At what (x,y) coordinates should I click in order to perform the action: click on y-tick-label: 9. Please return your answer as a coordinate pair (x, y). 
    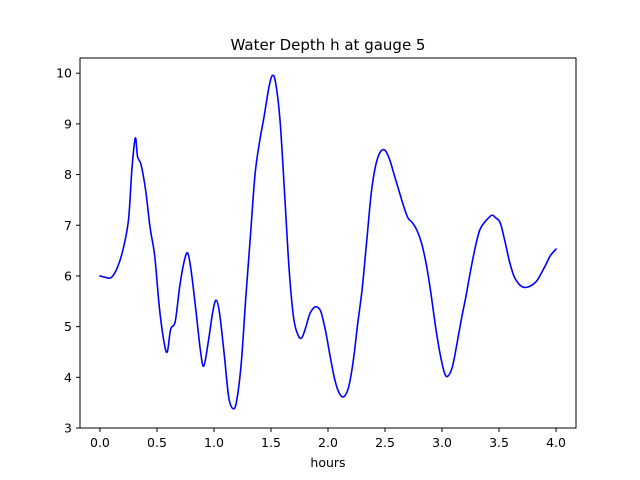
    Looking at the image, I should click on (68, 123).